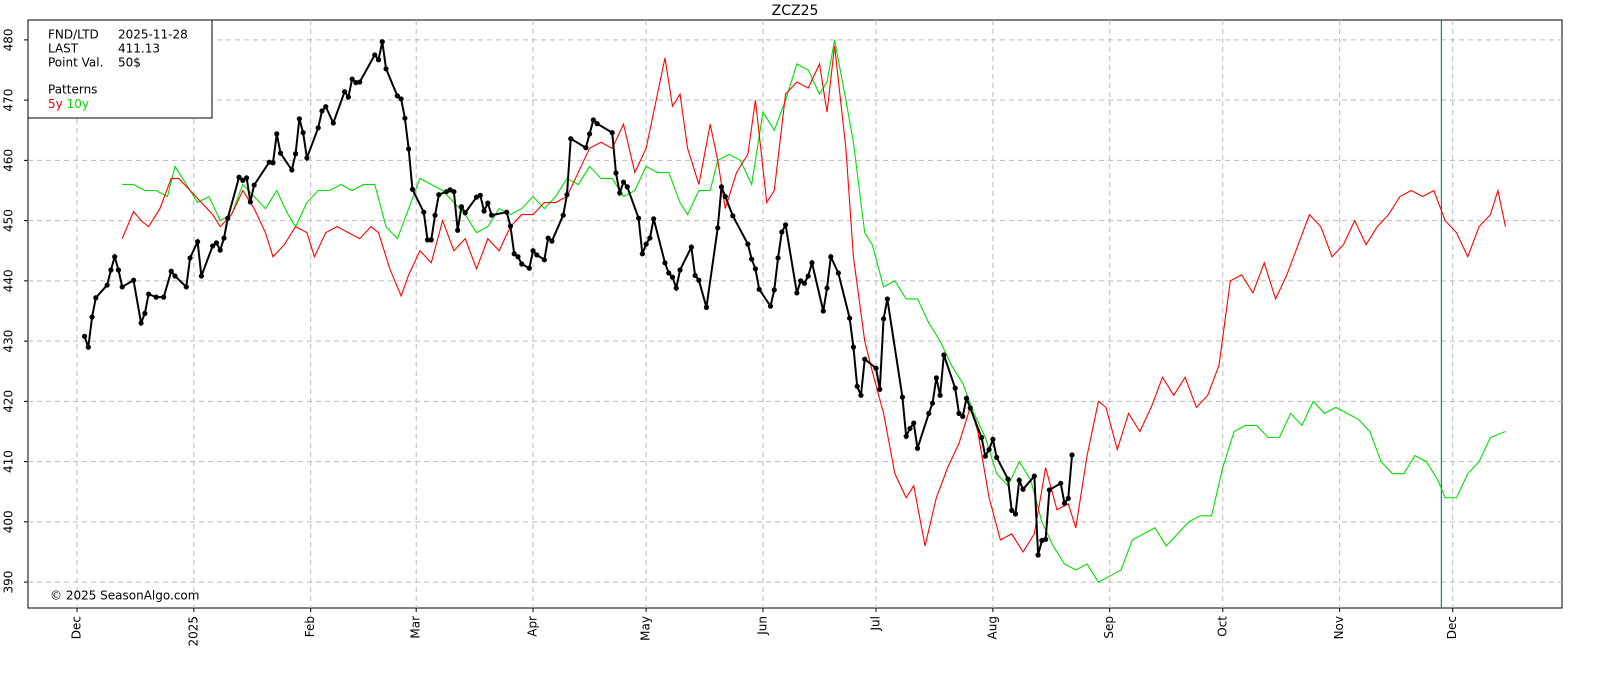 Image resolution: width=1621 pixels, height=678 pixels. I want to click on copyright: © 2025 SeasonAlgo.com, so click(124, 596).